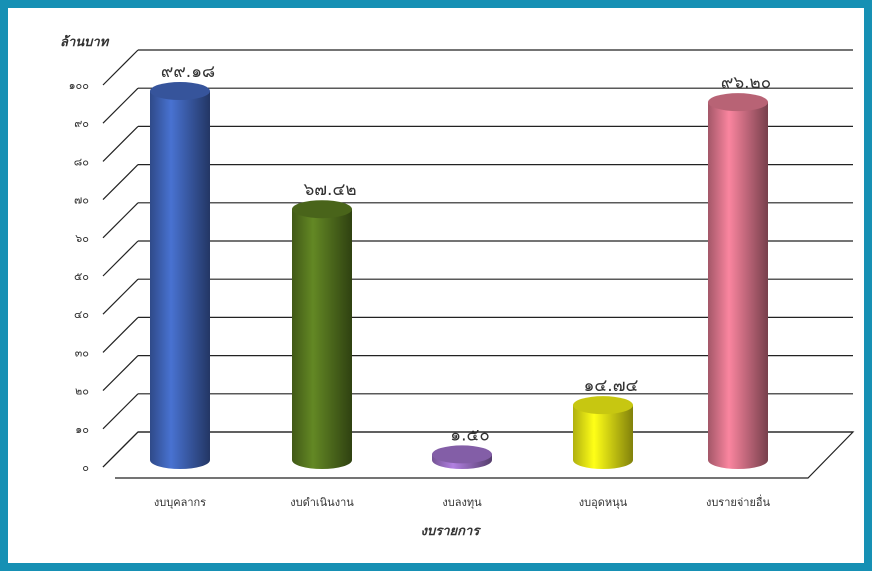 This screenshot has width=872, height=571. Describe the element at coordinates (81, 161) in the screenshot. I see `y-tick-label: ๘๐` at that location.